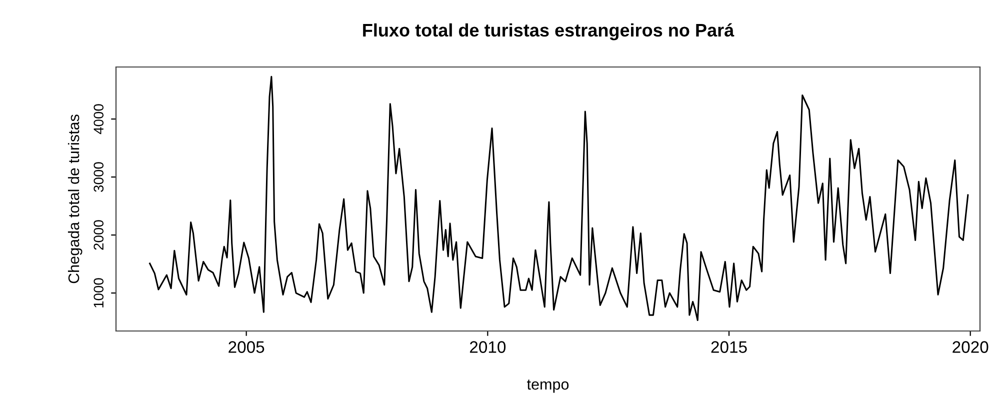  What do you see at coordinates (99, 235) in the screenshot?
I see `y-tick-label: 2000` at bounding box center [99, 235].